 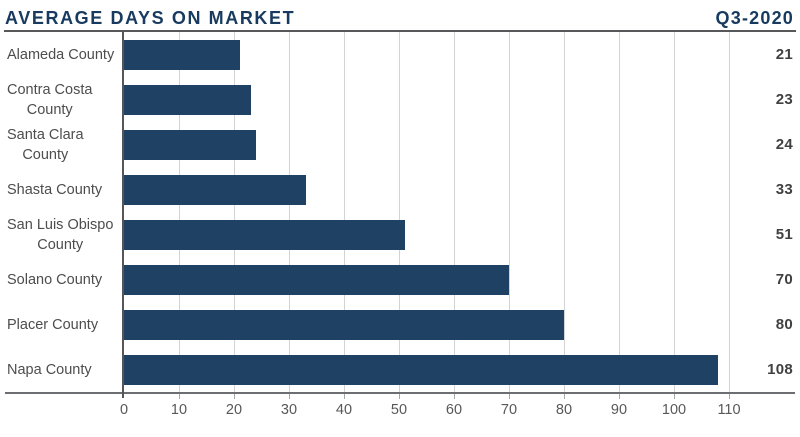 What do you see at coordinates (780, 369) in the screenshot?
I see `value-label: 108` at bounding box center [780, 369].